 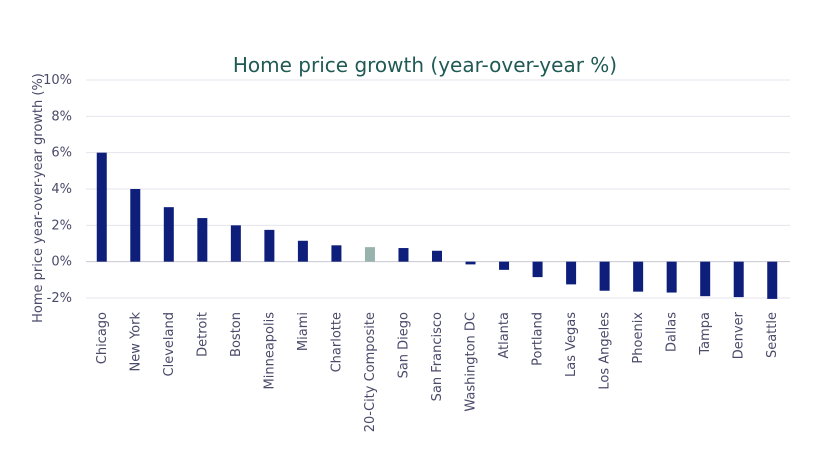 What do you see at coordinates (437, 356) in the screenshot?
I see `x-tick-label: San Francisco` at bounding box center [437, 356].